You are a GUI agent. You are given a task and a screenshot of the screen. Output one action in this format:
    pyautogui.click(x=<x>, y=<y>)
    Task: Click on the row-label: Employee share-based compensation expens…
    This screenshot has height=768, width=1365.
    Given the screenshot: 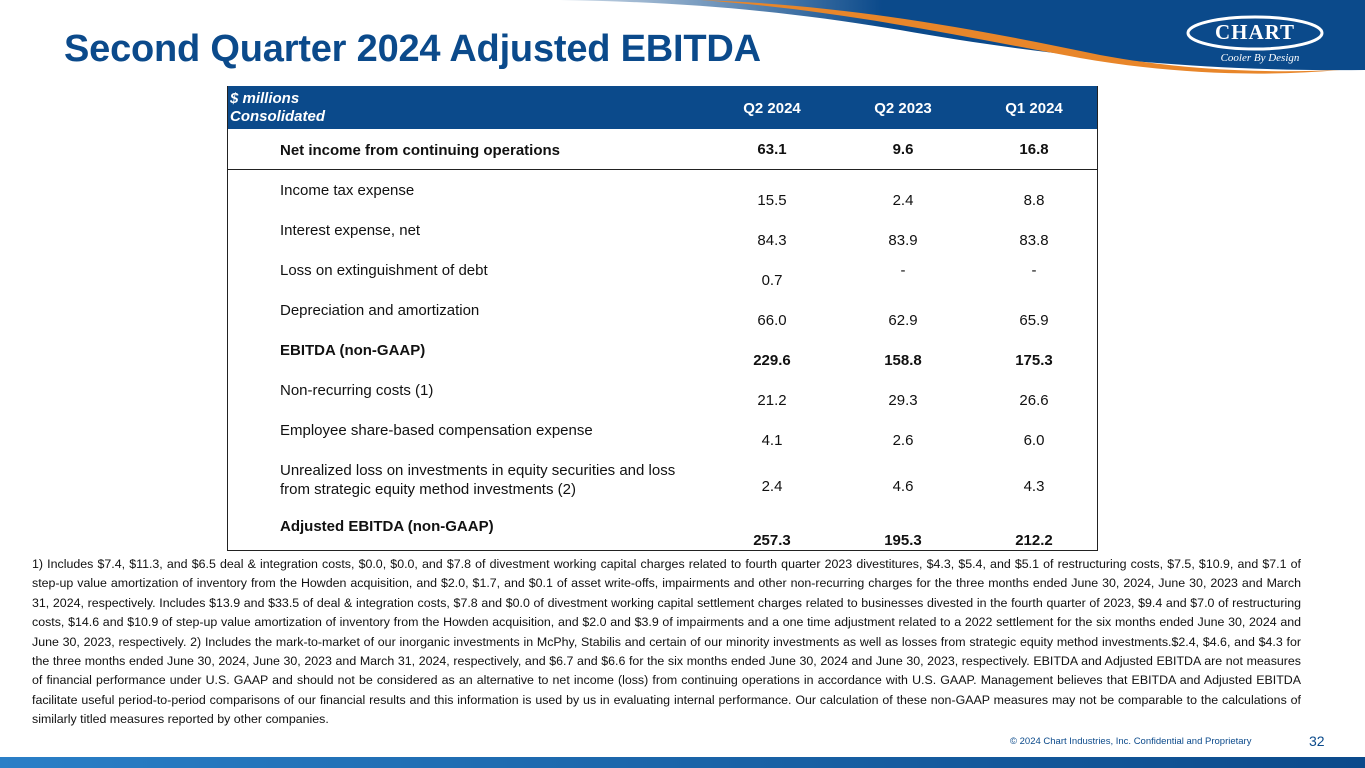 What is the action you would take?
    pyautogui.click(x=436, y=430)
    